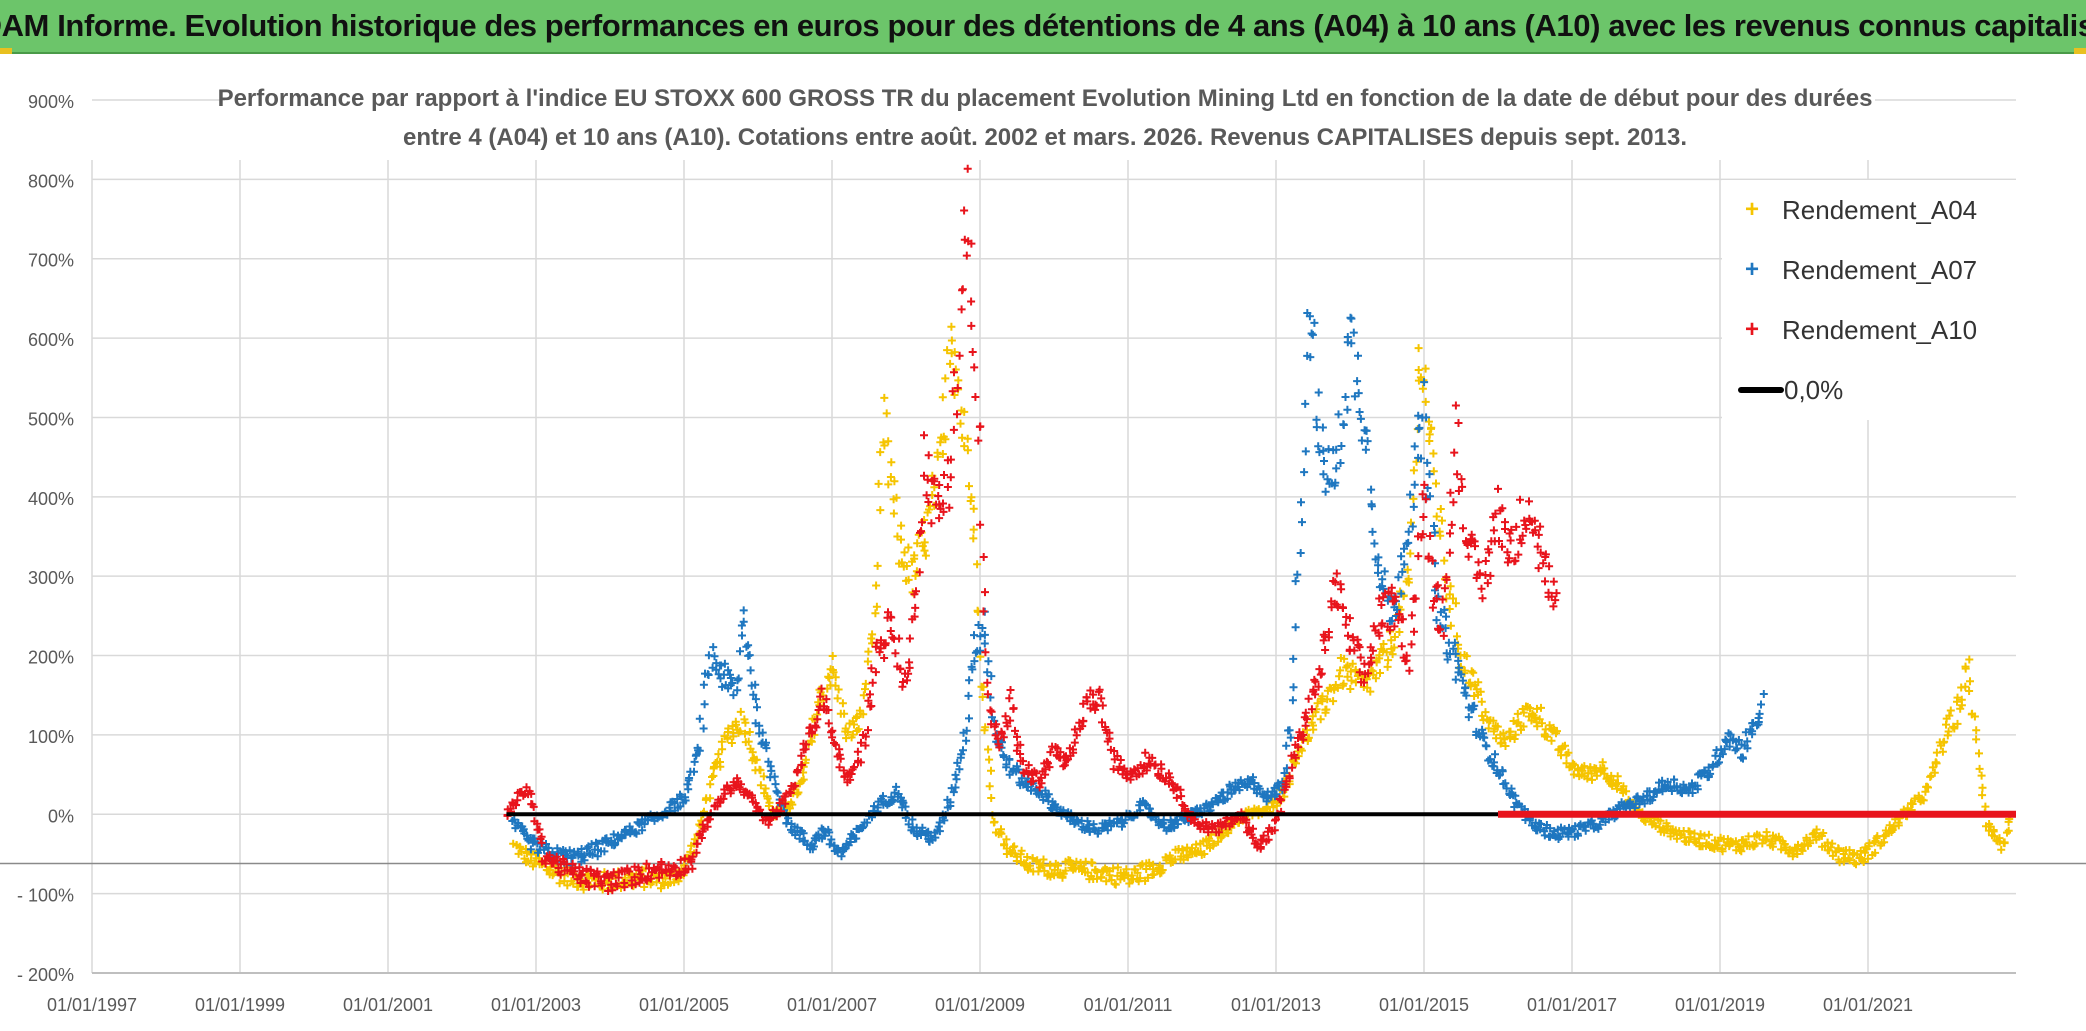 Image resolution: width=2086 pixels, height=1031 pixels. I want to click on x-tick-label: 01/01/2001, so click(388, 1005).